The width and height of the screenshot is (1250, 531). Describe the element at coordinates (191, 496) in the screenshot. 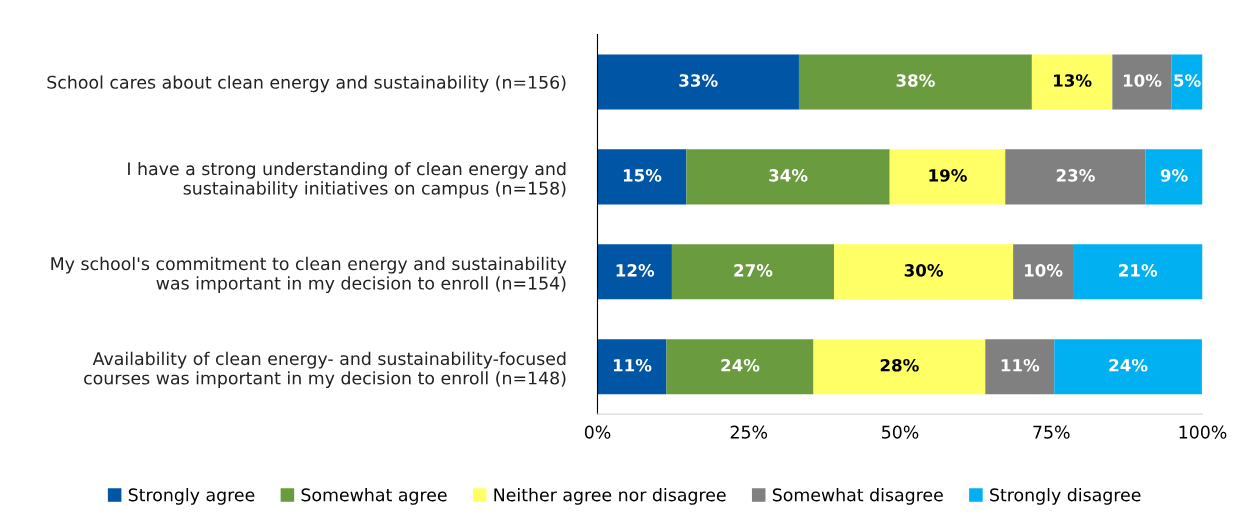

I see `legend-label: Strongly agree` at that location.